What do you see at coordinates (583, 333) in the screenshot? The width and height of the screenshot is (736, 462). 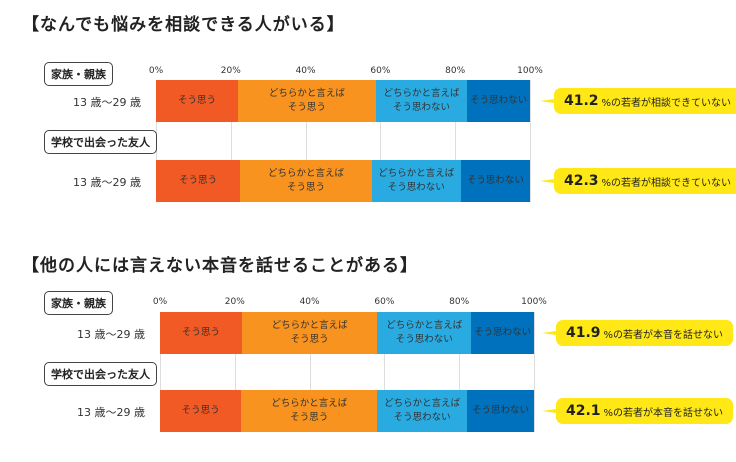 I see `callout-value: 41.9` at bounding box center [583, 333].